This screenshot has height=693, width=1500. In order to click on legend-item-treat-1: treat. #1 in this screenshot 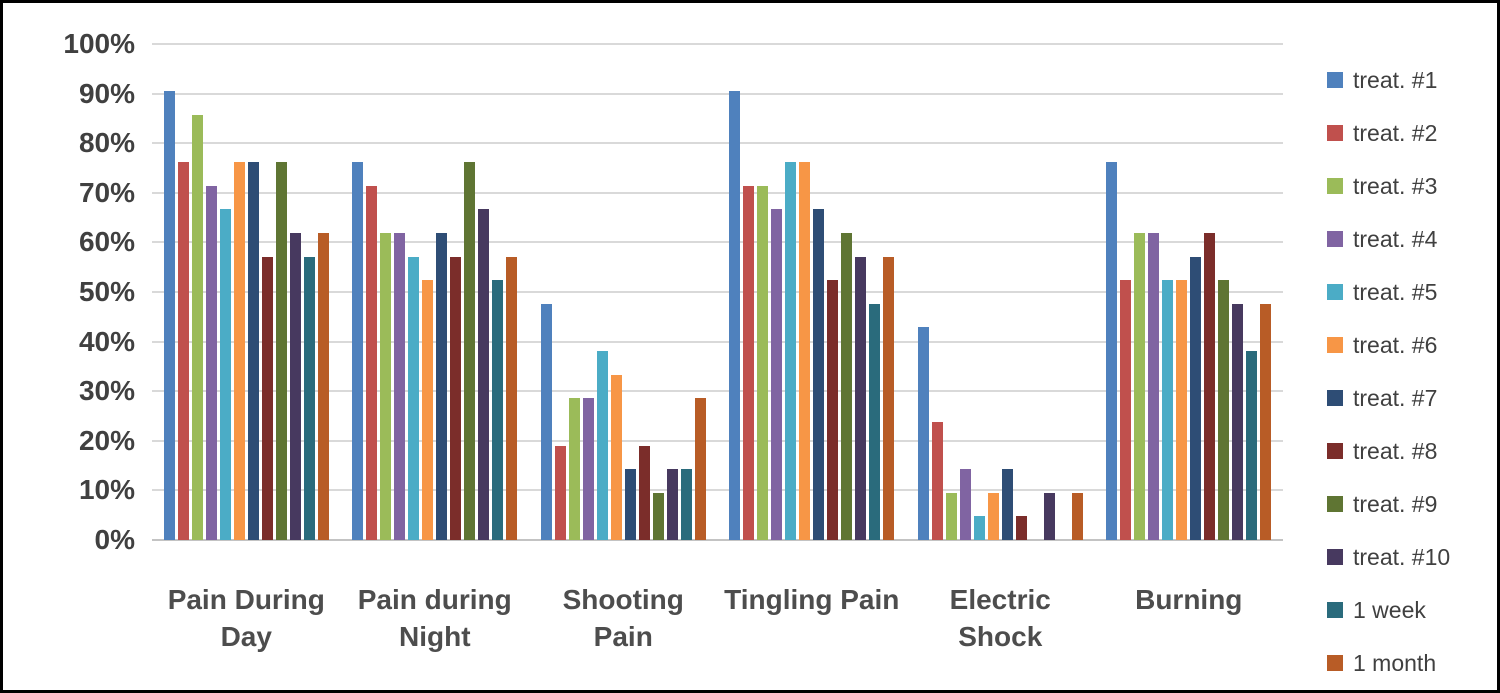, I will do `click(1388, 80)`.